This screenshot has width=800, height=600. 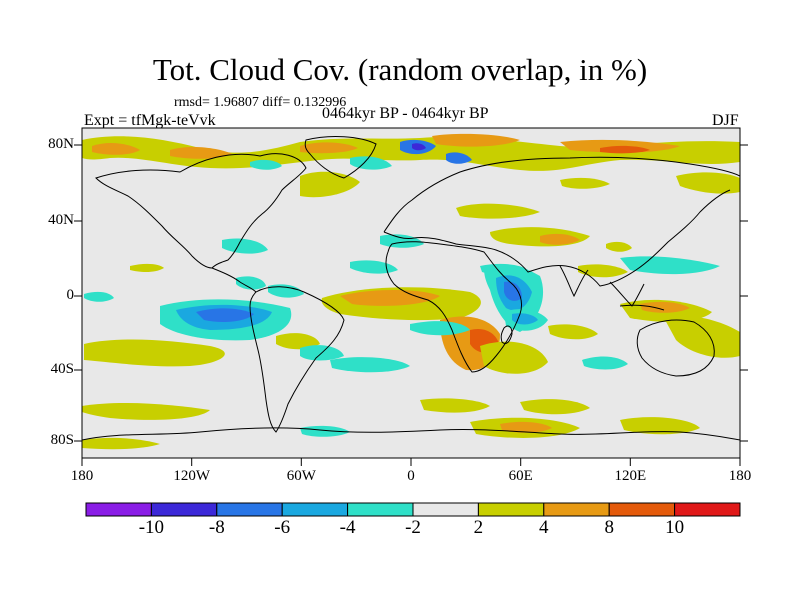 I want to click on coast-india, so click(x=574, y=281).